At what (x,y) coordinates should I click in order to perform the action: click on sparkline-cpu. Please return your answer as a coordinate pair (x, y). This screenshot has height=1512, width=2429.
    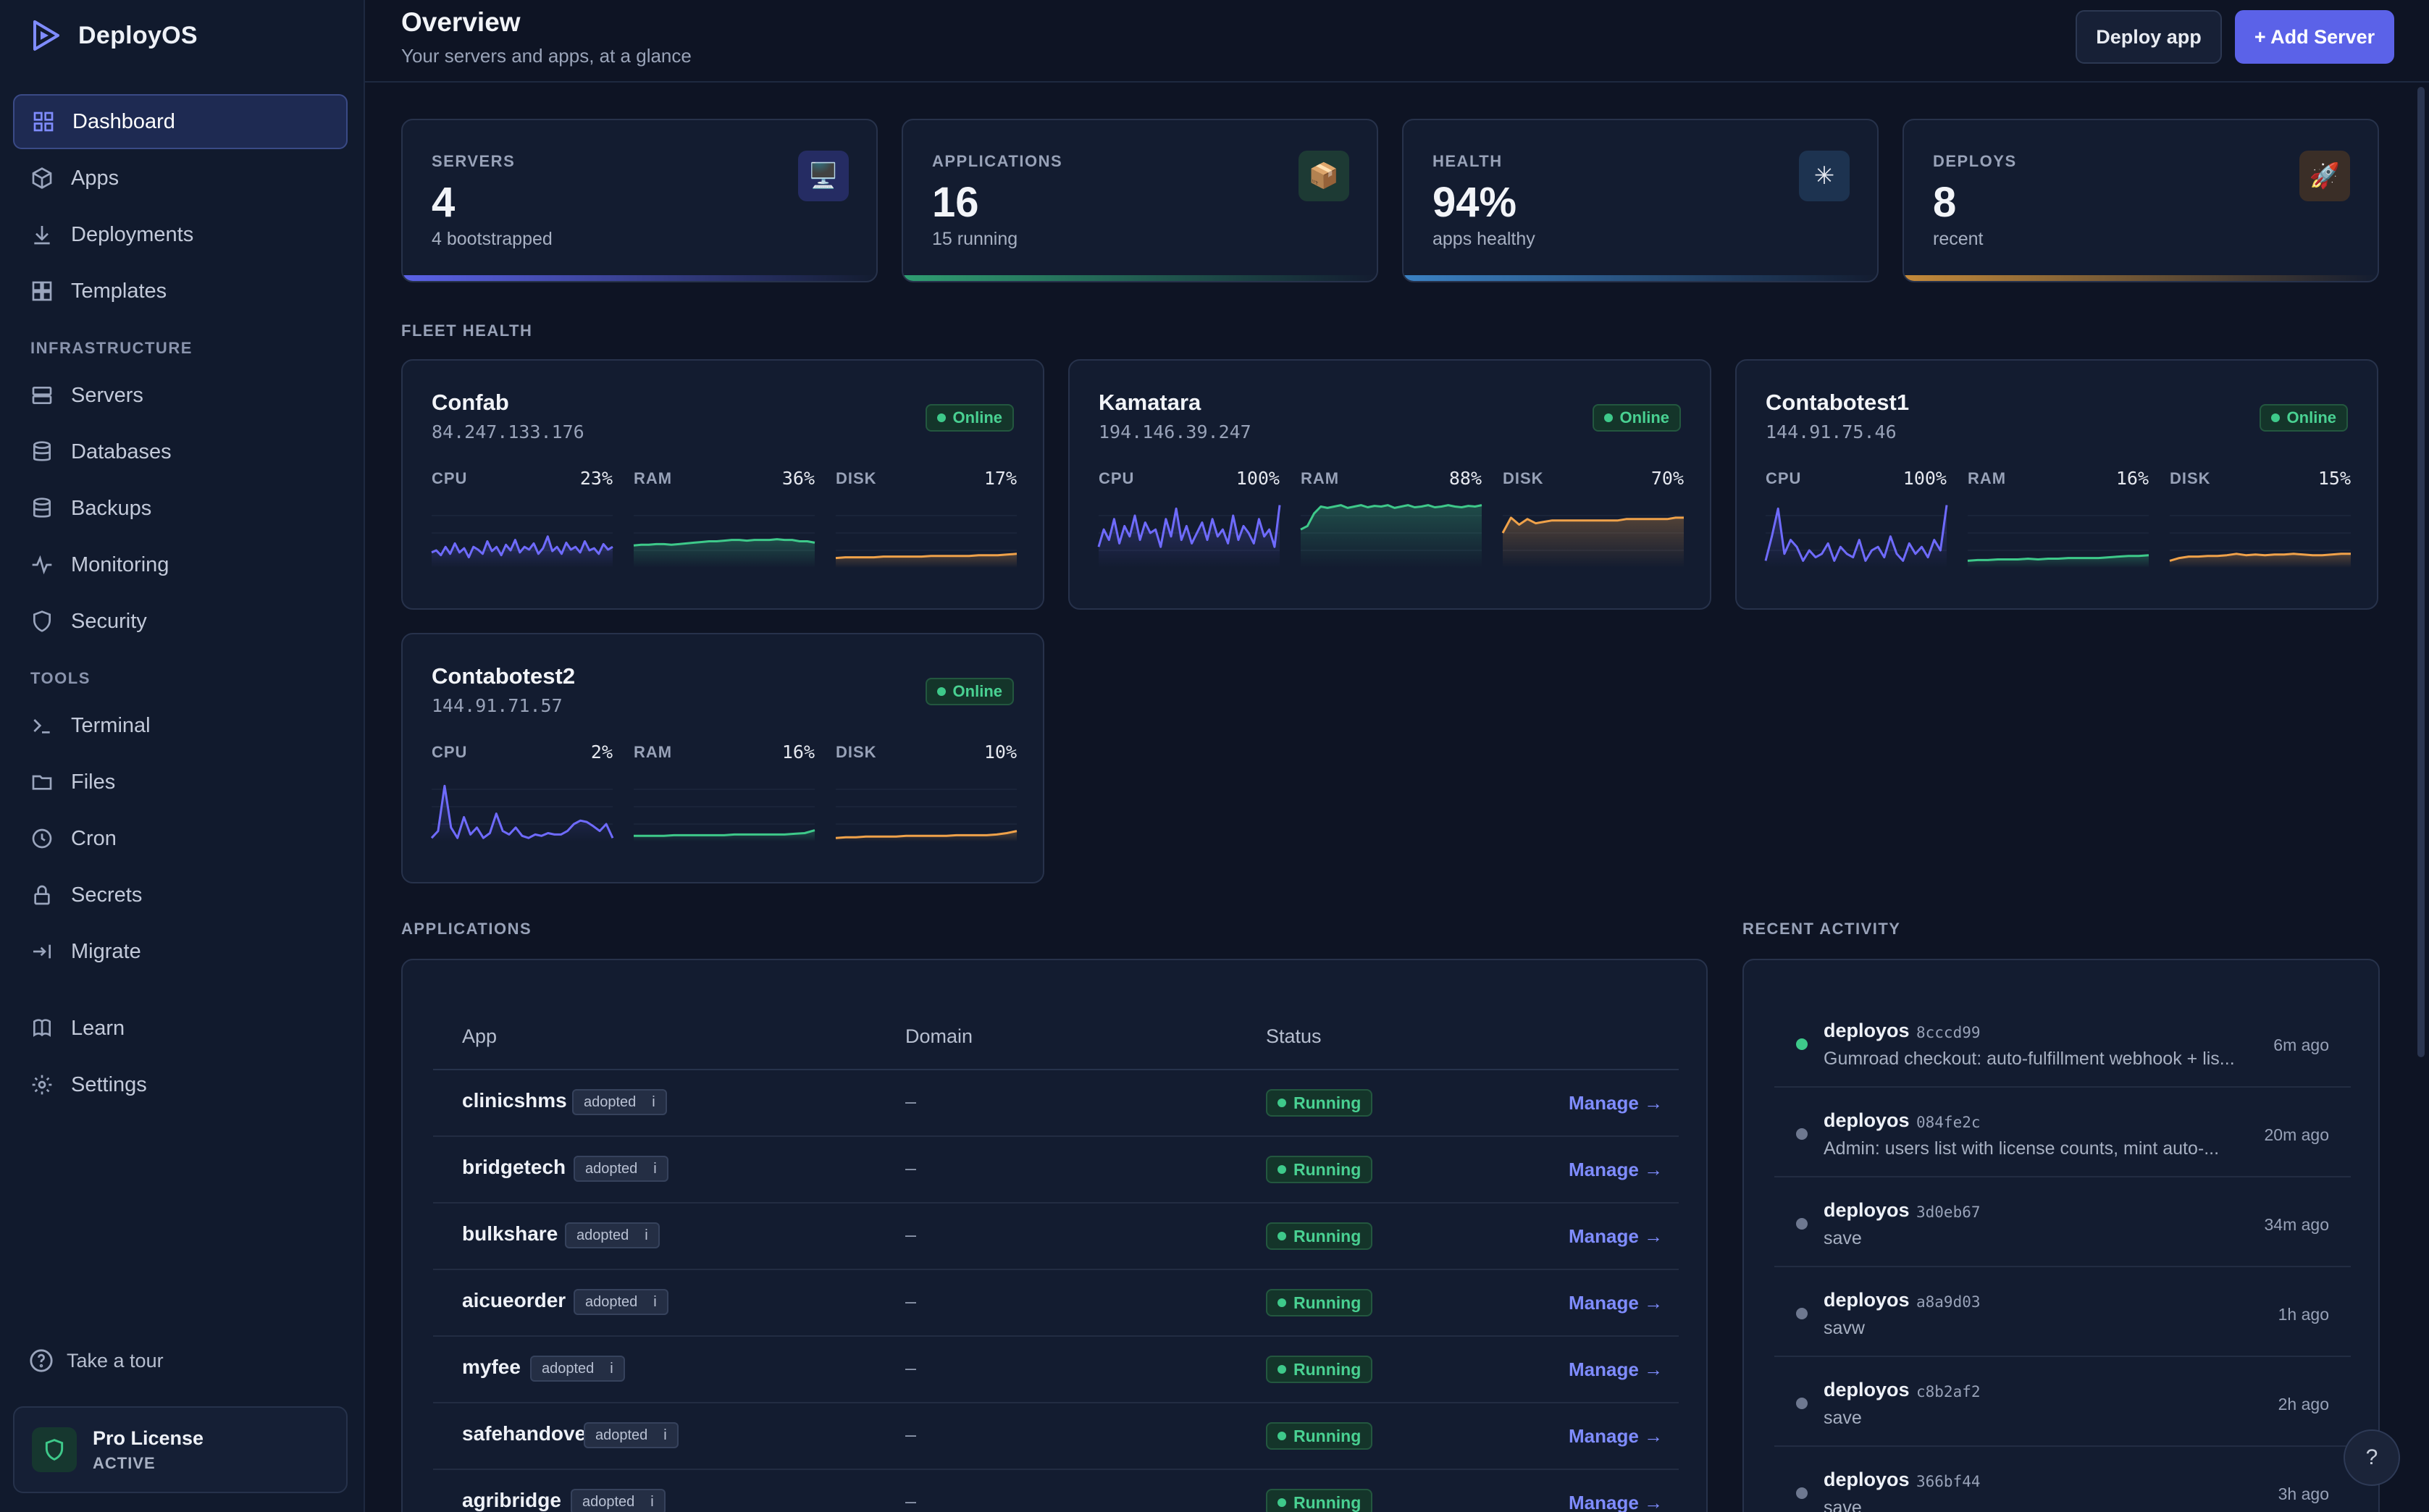
    Looking at the image, I should click on (1189, 536).